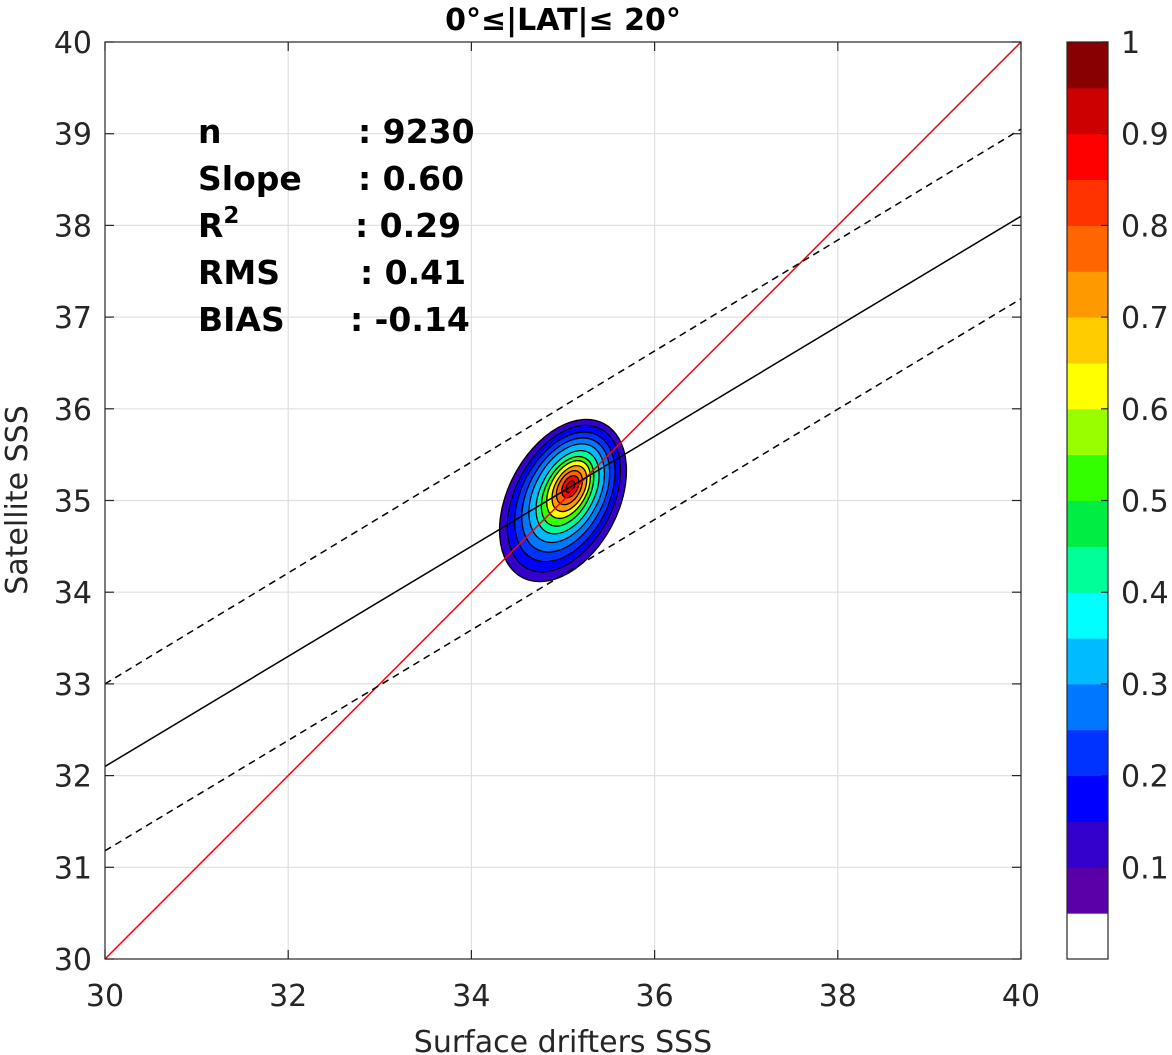 The image size is (1172, 1055). What do you see at coordinates (411, 178) in the screenshot?
I see `stat-value: : 0.60` at bounding box center [411, 178].